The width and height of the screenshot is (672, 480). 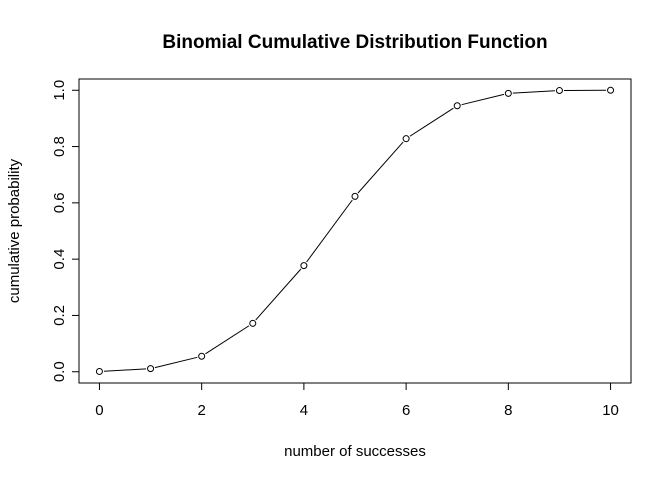 What do you see at coordinates (59, 202) in the screenshot?
I see `y-tick-label: 0.6` at bounding box center [59, 202].